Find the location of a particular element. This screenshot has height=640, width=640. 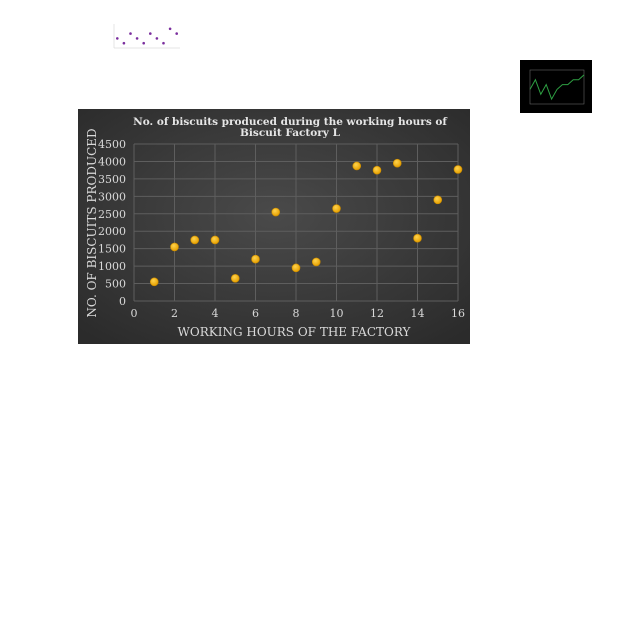

x-tick-label: 6 is located at coordinates (255, 313).